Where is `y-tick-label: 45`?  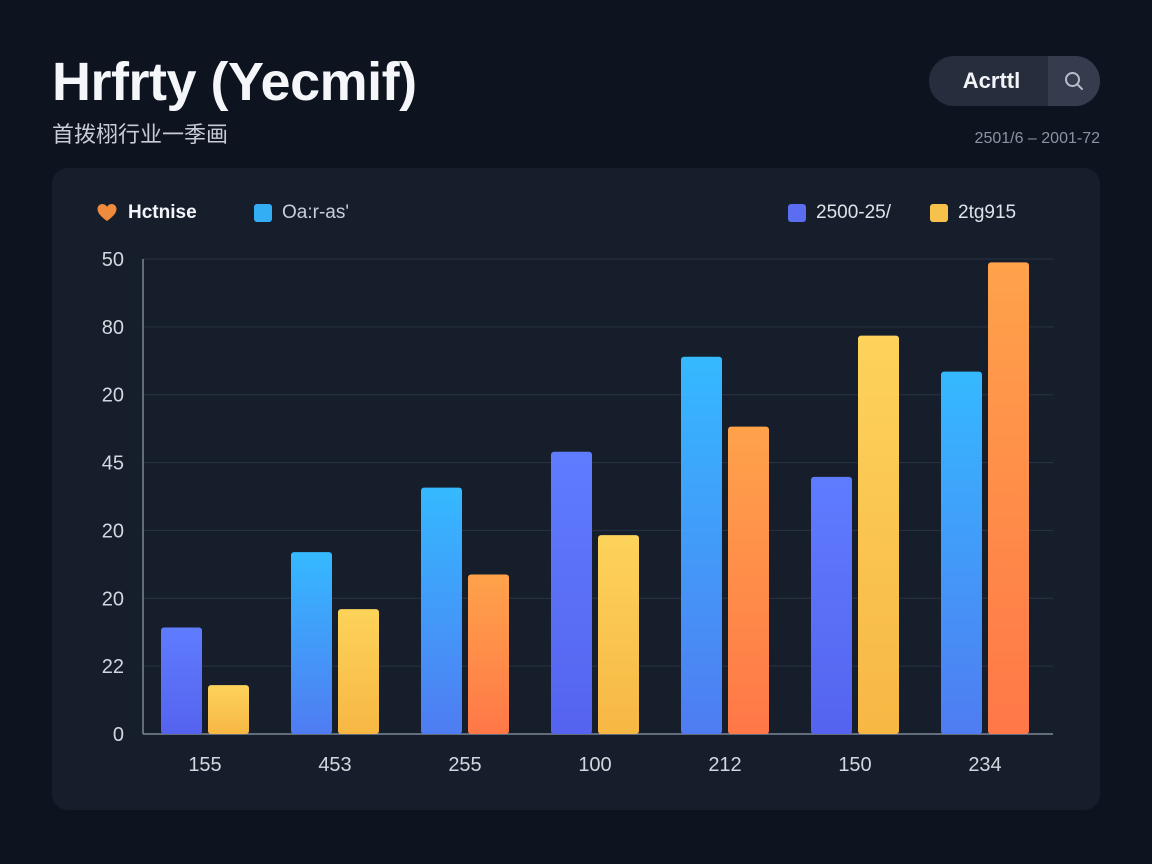 y-tick-label: 45 is located at coordinates (113, 464).